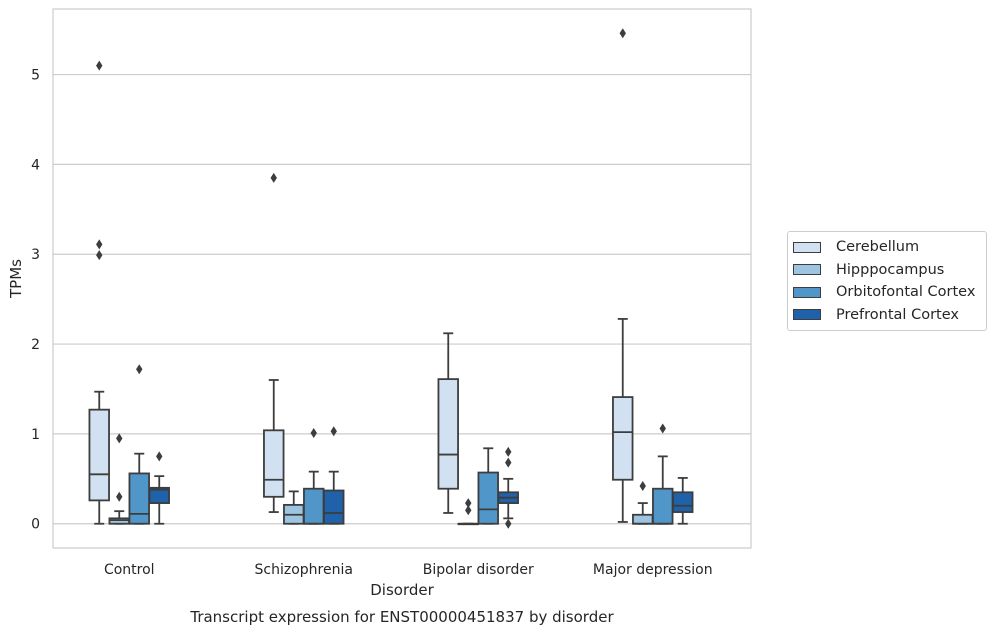  I want to click on legend-item: Prefrontal Cortex, so click(887, 315).